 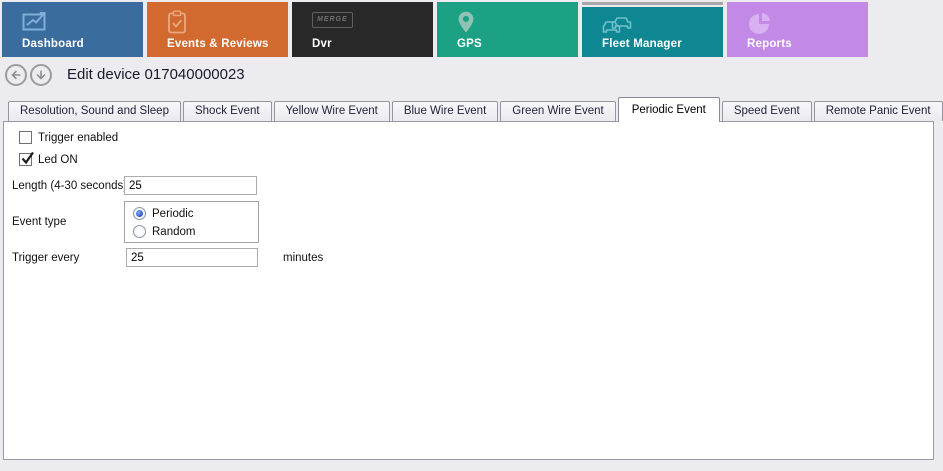 I want to click on tab-blue-wire-event: Blue Wire Event, so click(x=445, y=111).